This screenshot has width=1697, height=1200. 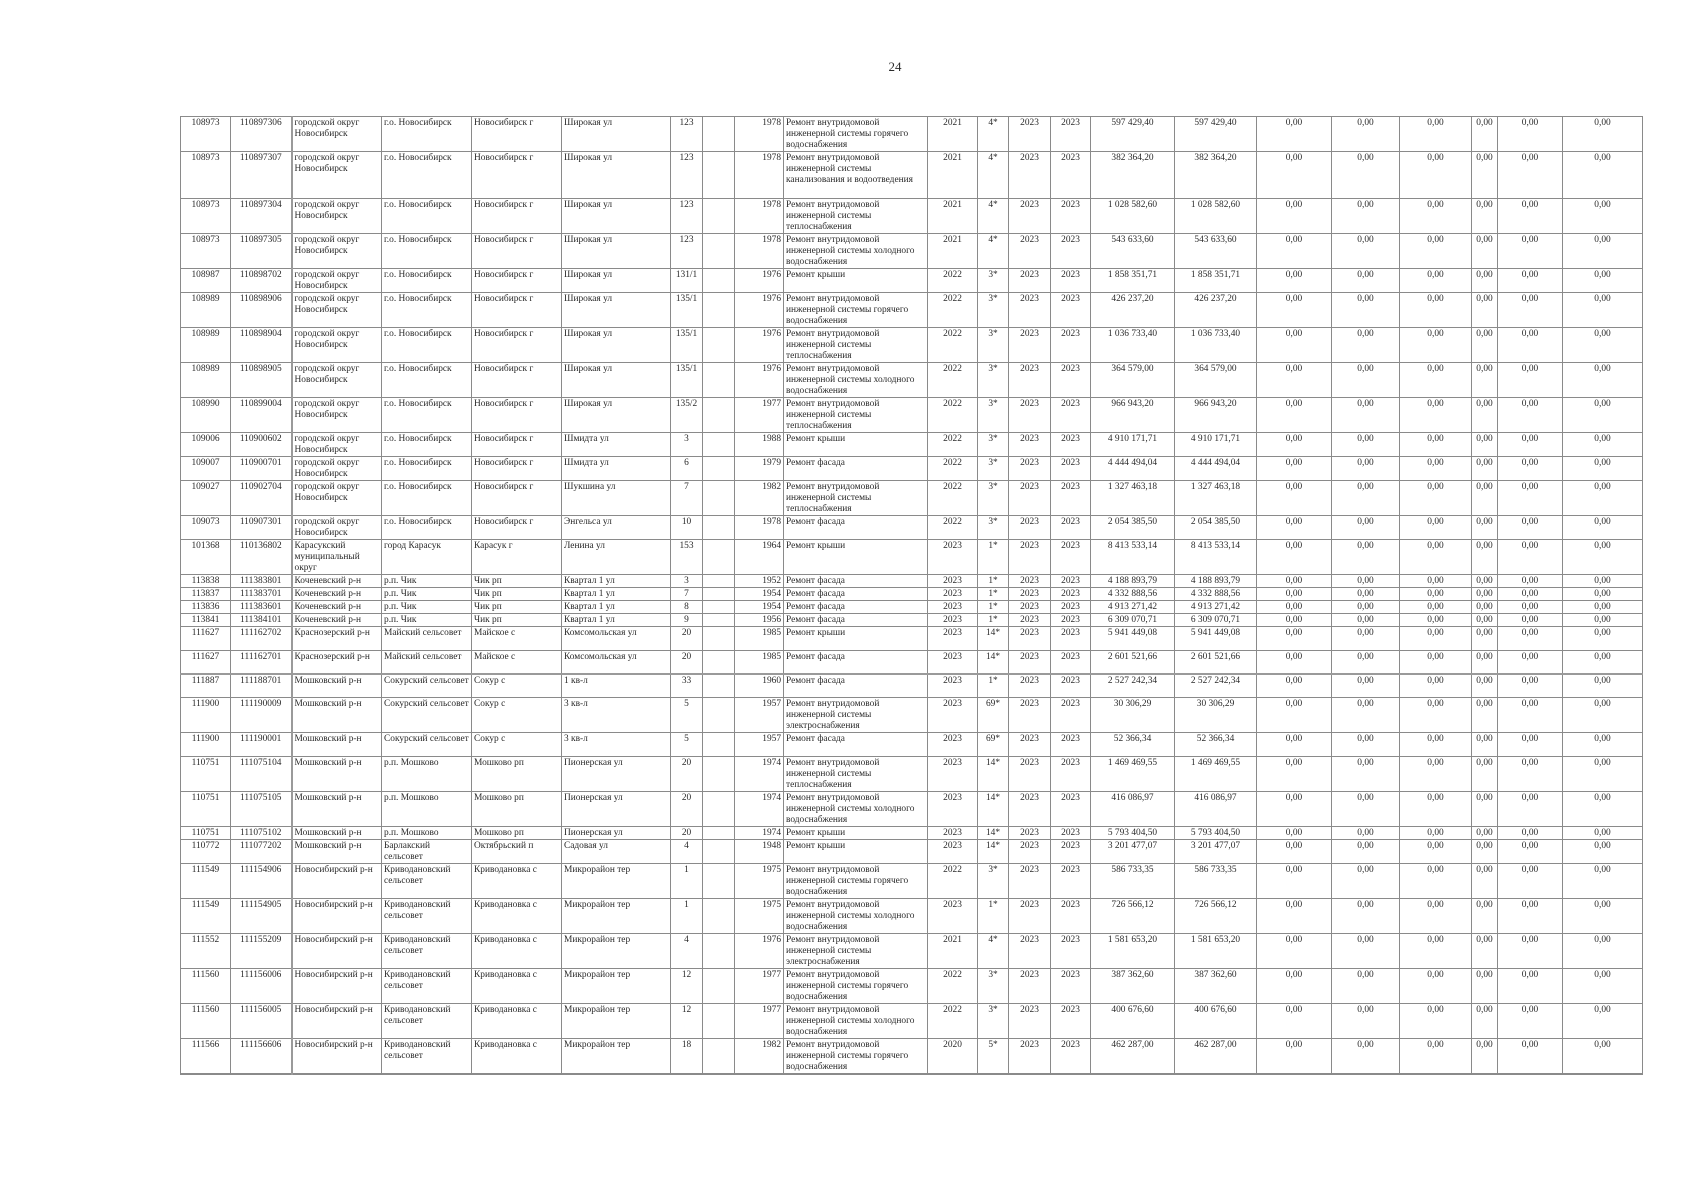 I want to click on cell-house-code: 111154905, so click(x=261, y=916).